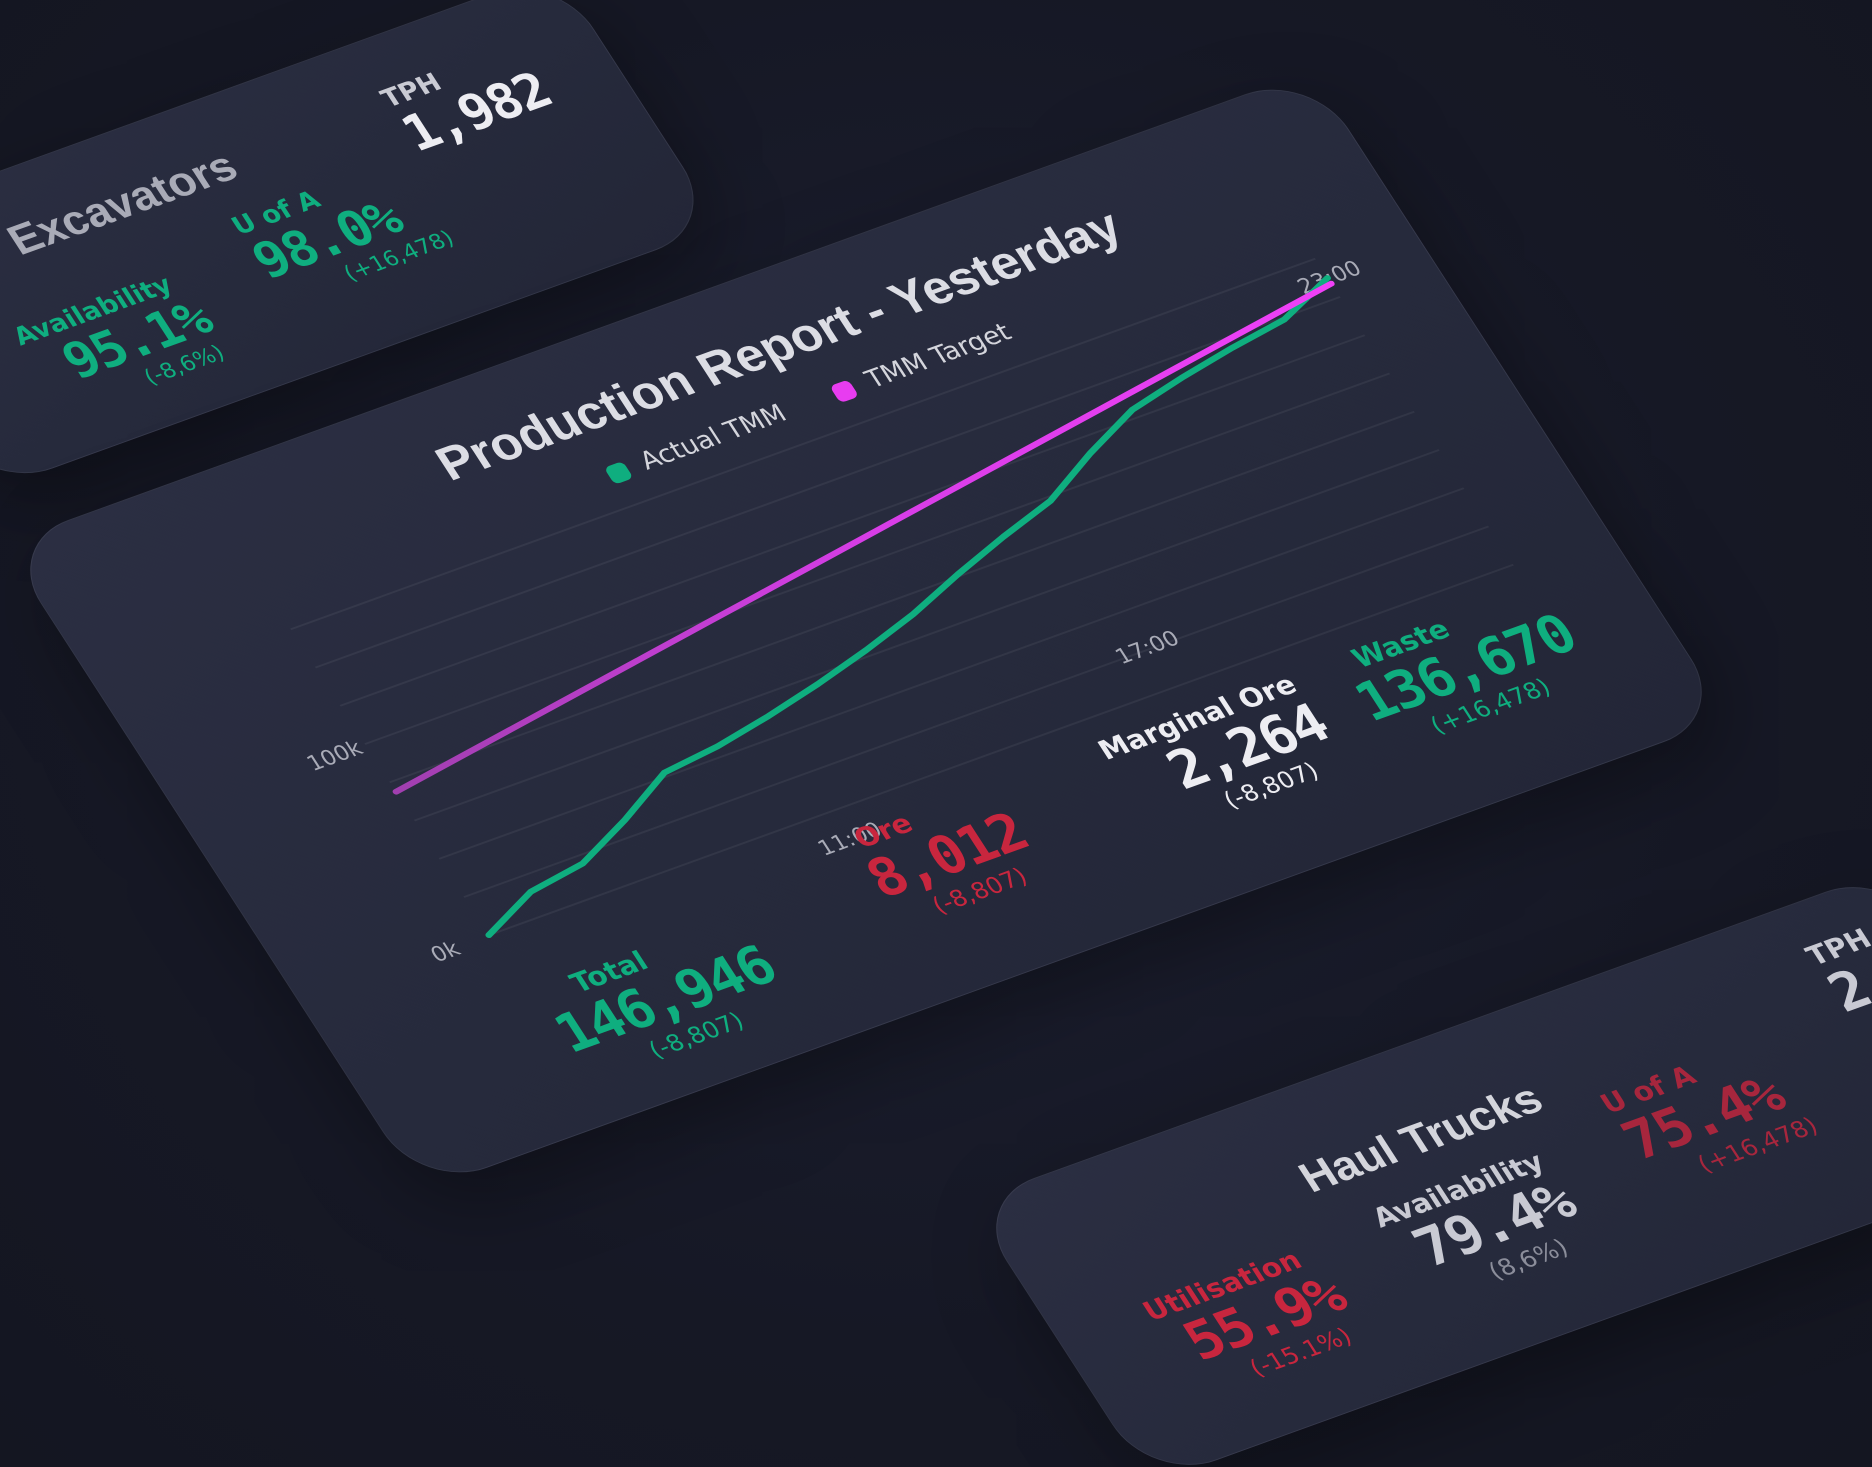  Describe the element at coordinates (1708, 1114) in the screenshot. I see `haul-u-of-a: U of A 75.4% (+16,478)` at that location.